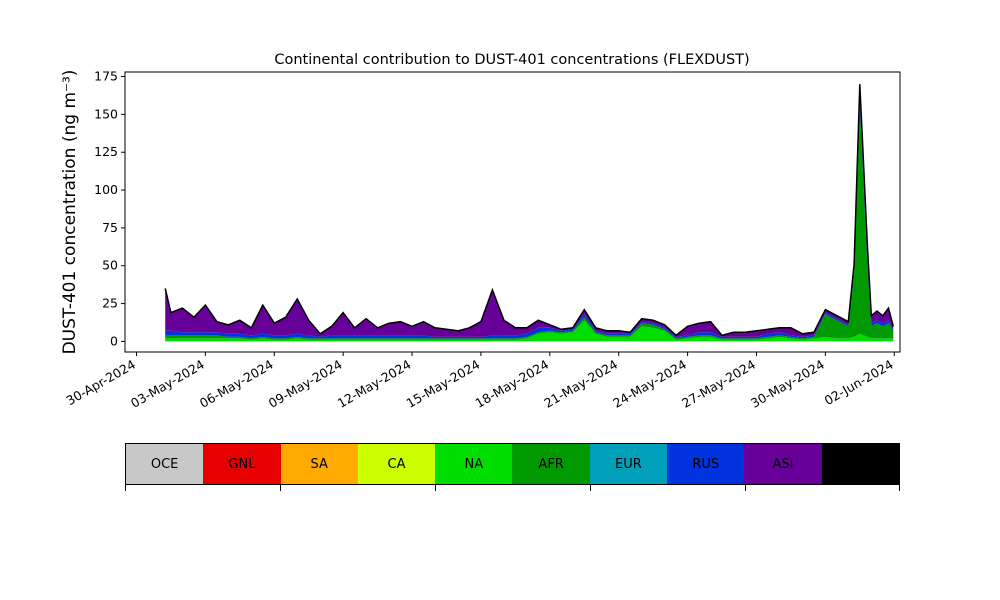  Describe the element at coordinates (114, 340) in the screenshot. I see `y-tick-label: 0` at that location.